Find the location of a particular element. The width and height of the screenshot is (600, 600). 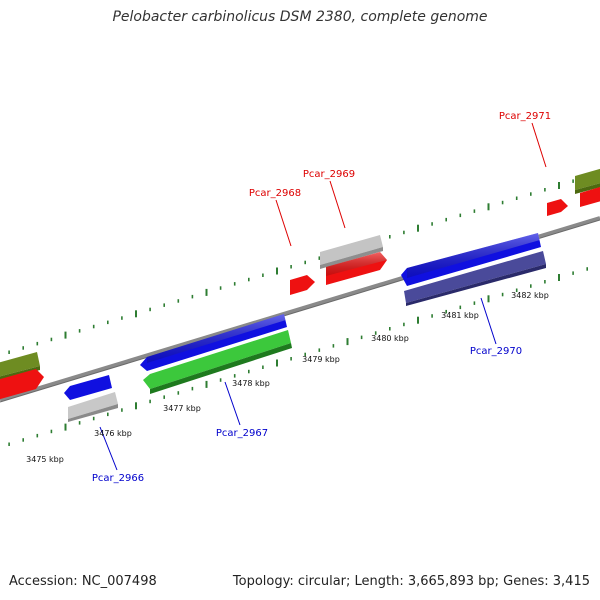

accession-text: Accession: NC_007498 is located at coordinates (83, 581).